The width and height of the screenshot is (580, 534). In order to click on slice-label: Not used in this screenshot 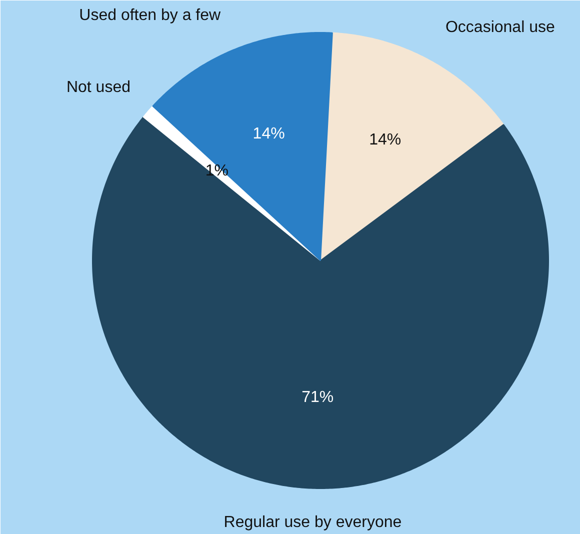, I will do `click(98, 87)`.